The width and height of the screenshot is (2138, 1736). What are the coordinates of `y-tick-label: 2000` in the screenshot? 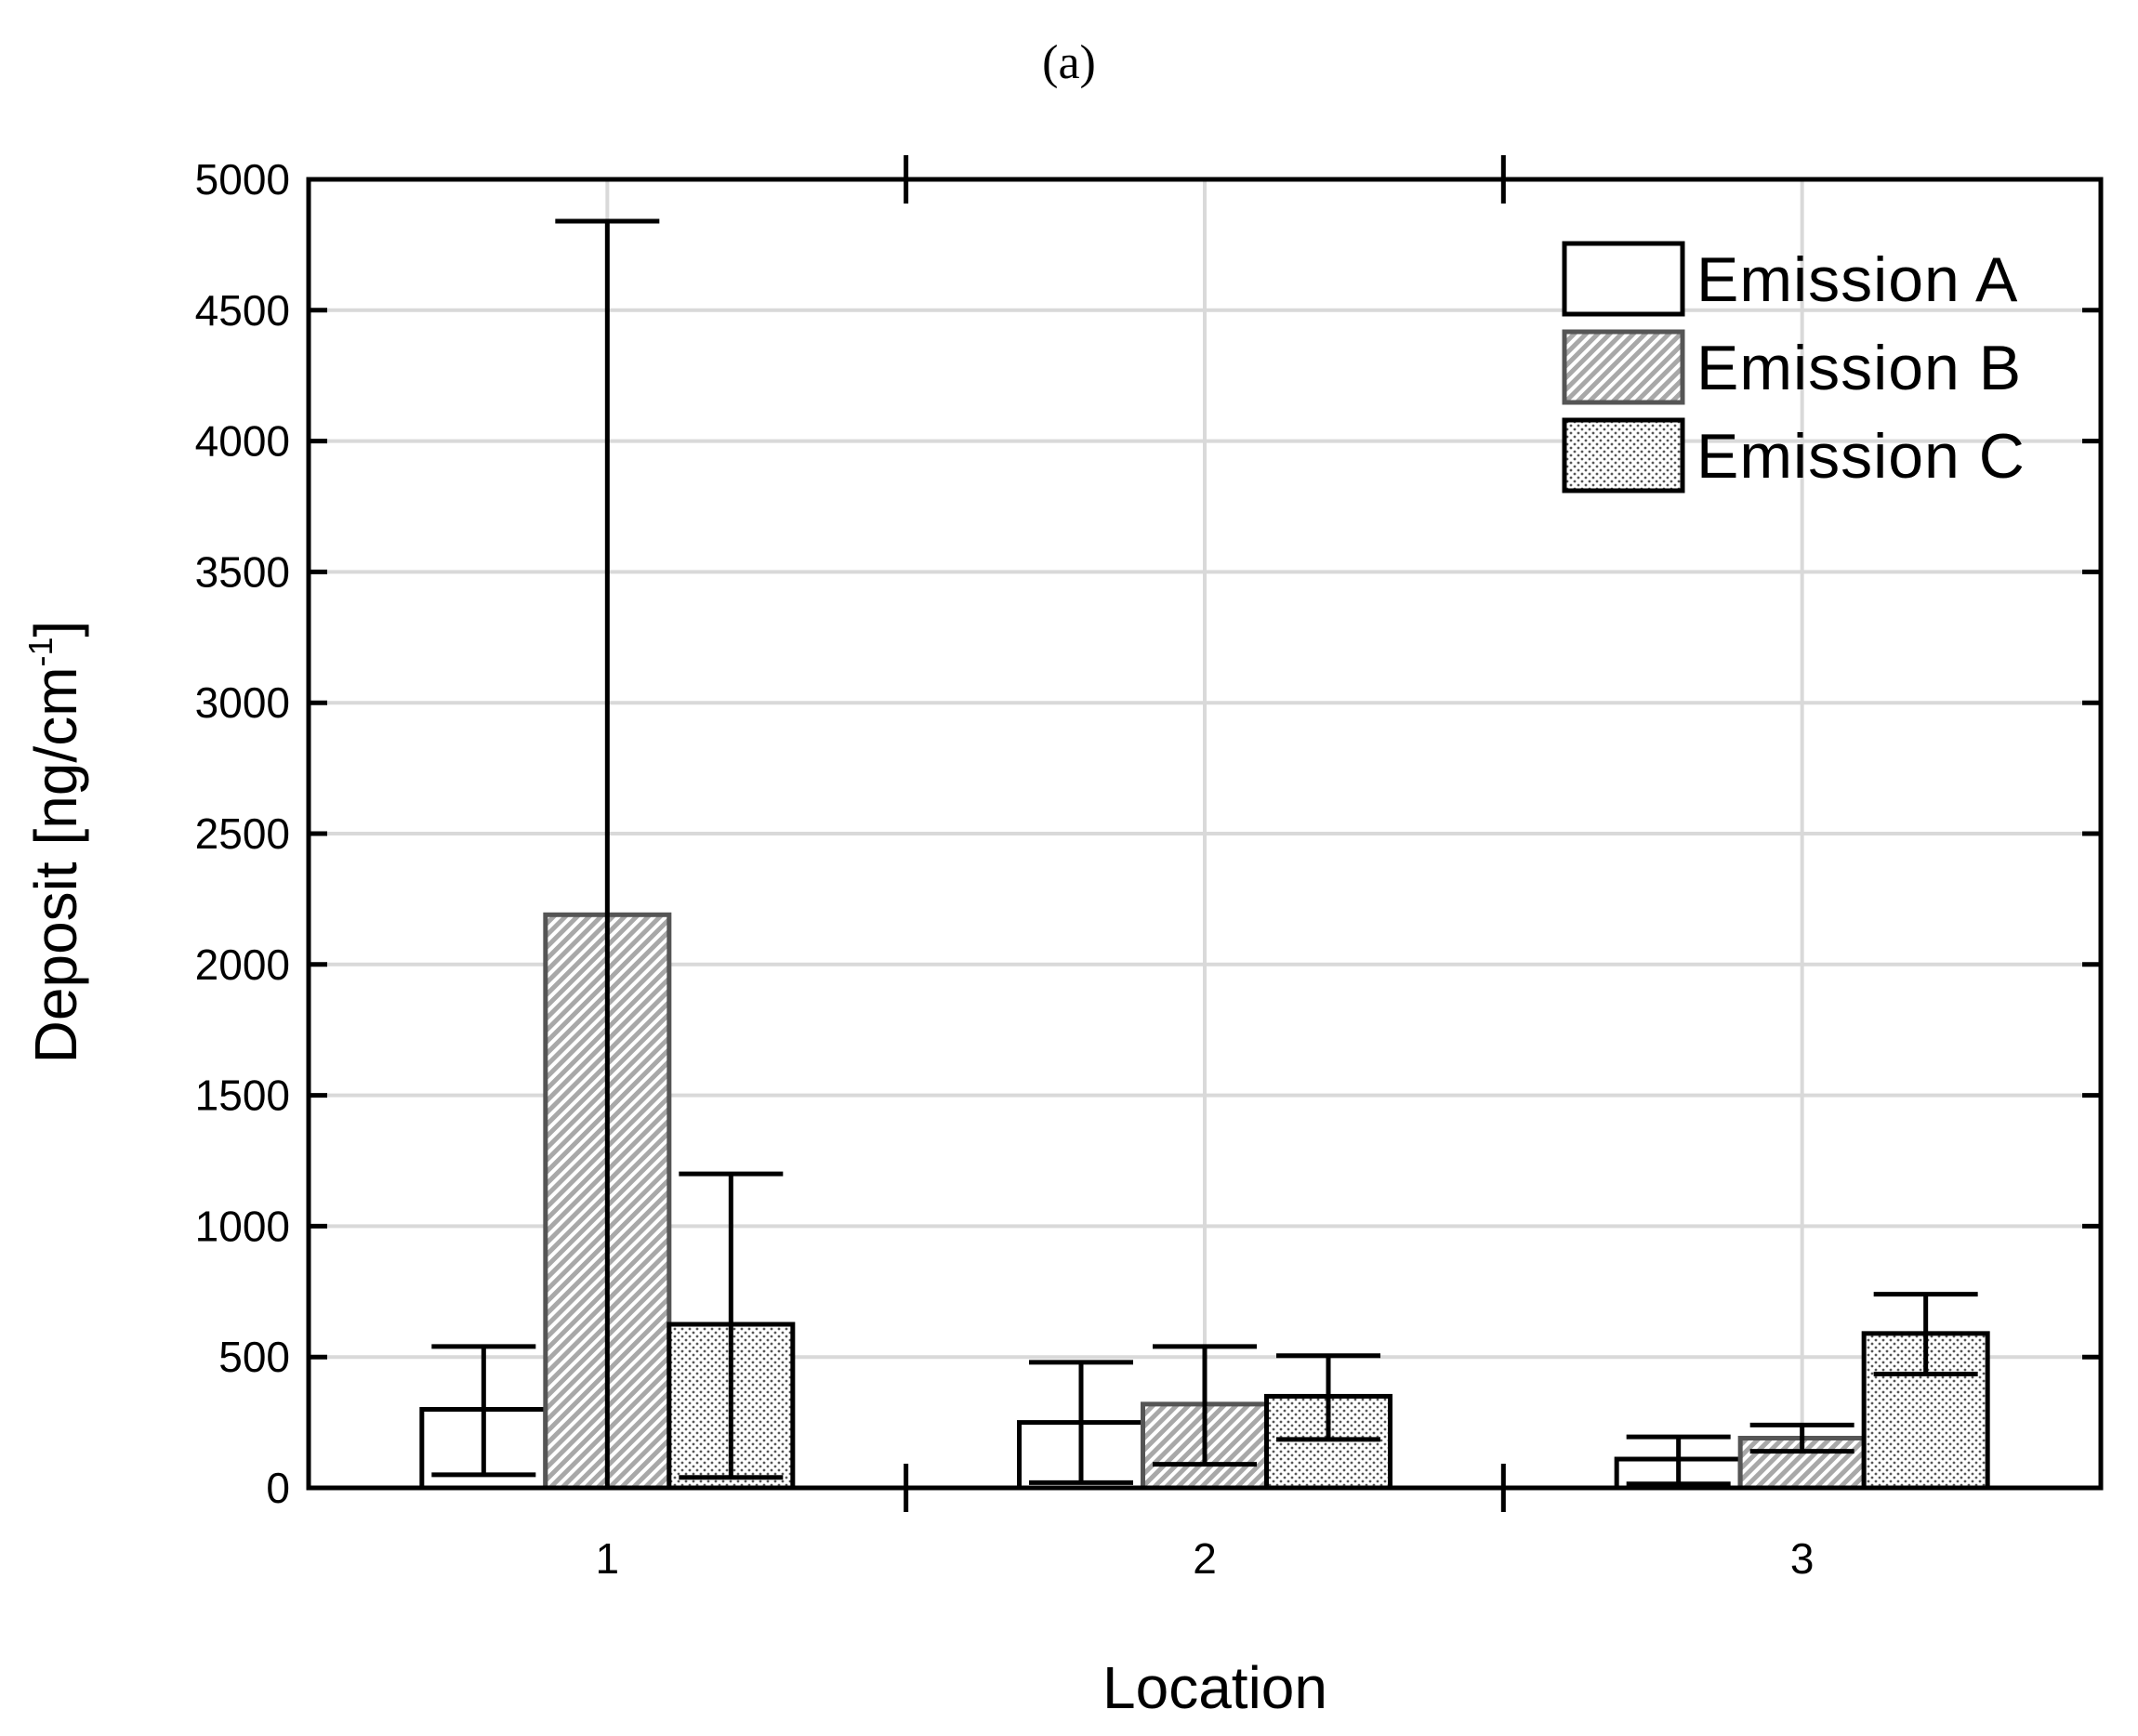 It's located at (243, 965).